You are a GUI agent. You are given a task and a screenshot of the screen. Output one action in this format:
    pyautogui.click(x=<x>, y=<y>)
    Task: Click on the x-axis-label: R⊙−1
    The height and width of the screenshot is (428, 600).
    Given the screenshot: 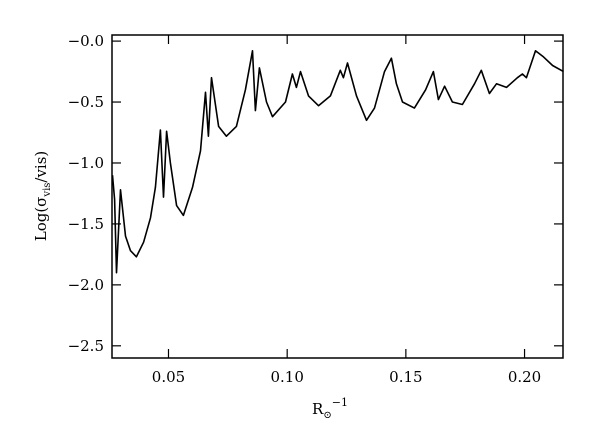 What is the action you would take?
    pyautogui.click(x=330, y=408)
    